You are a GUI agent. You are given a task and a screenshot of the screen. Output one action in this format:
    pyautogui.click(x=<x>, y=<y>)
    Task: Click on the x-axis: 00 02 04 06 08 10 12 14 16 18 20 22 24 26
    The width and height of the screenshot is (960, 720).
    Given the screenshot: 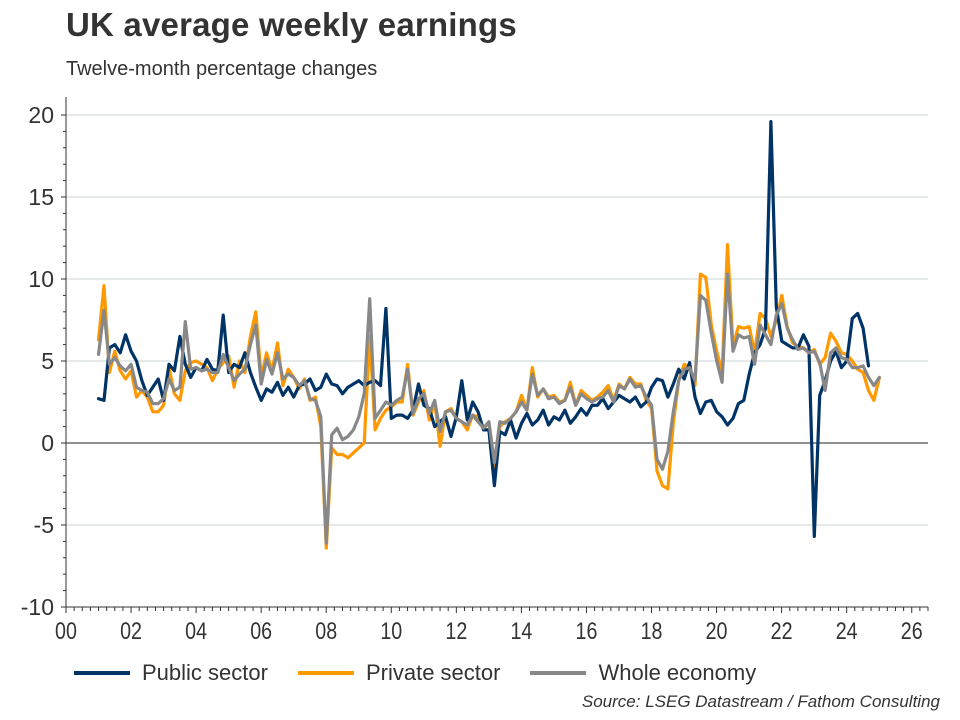 What is the action you would take?
    pyautogui.click(x=492, y=625)
    